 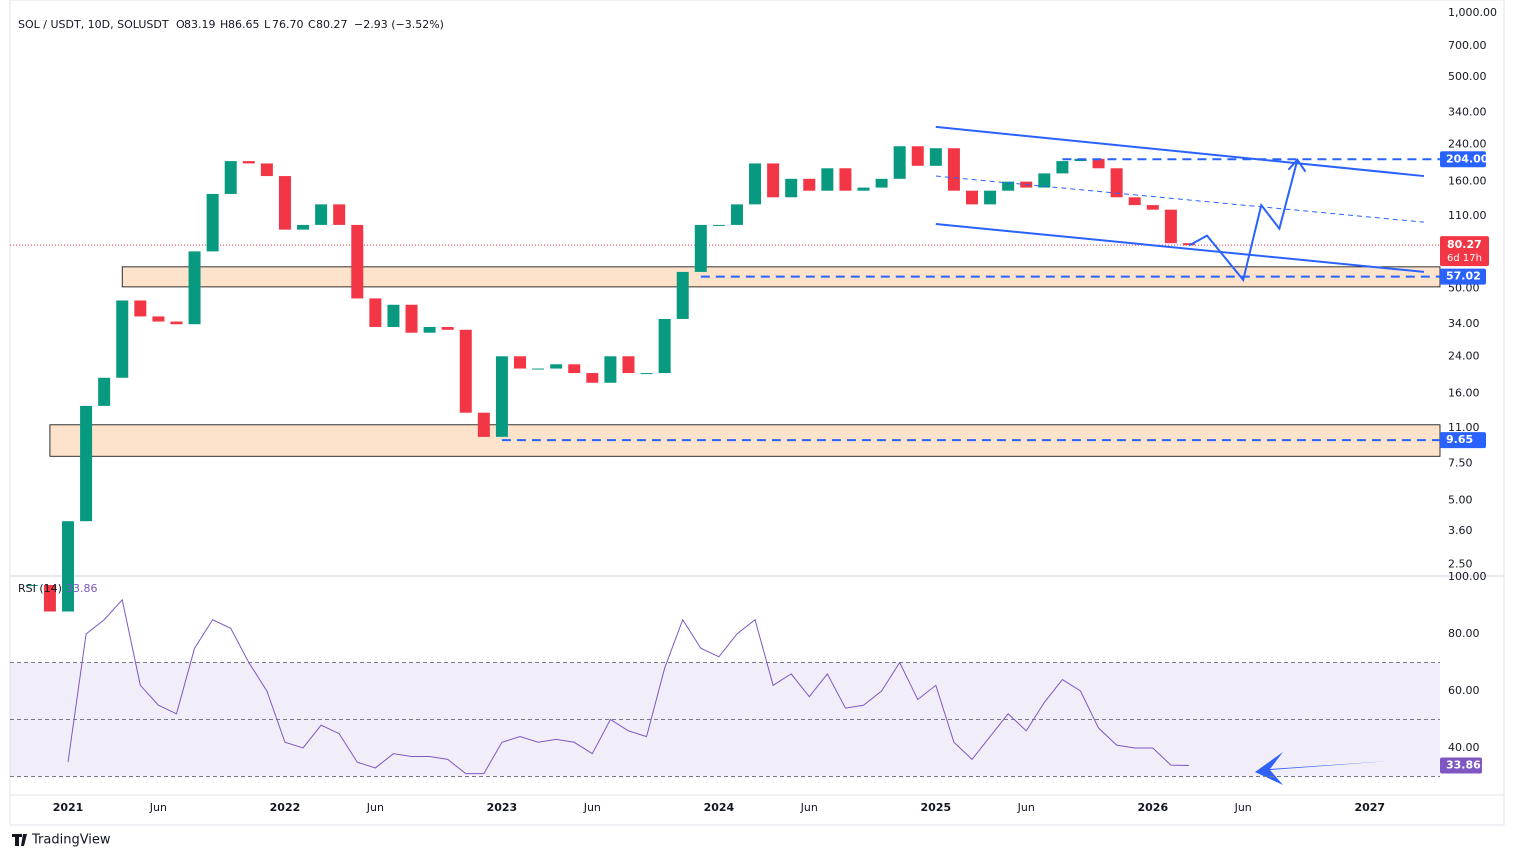 I want to click on rsi-arrow, so click(x=1322, y=768).